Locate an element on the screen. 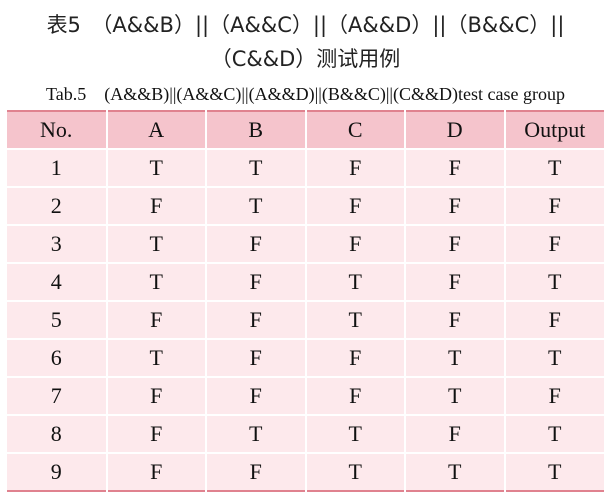 The image size is (611, 492). table-cell: 2 is located at coordinates (56, 205).